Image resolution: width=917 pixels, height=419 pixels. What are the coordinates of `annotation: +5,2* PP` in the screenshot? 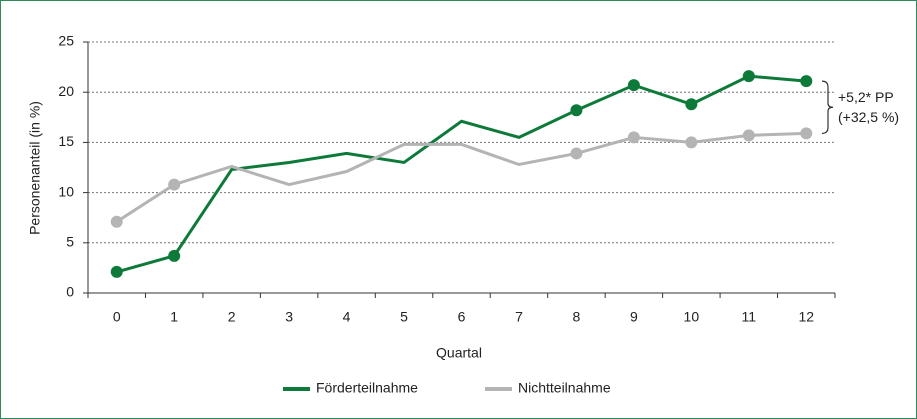 It's located at (866, 97).